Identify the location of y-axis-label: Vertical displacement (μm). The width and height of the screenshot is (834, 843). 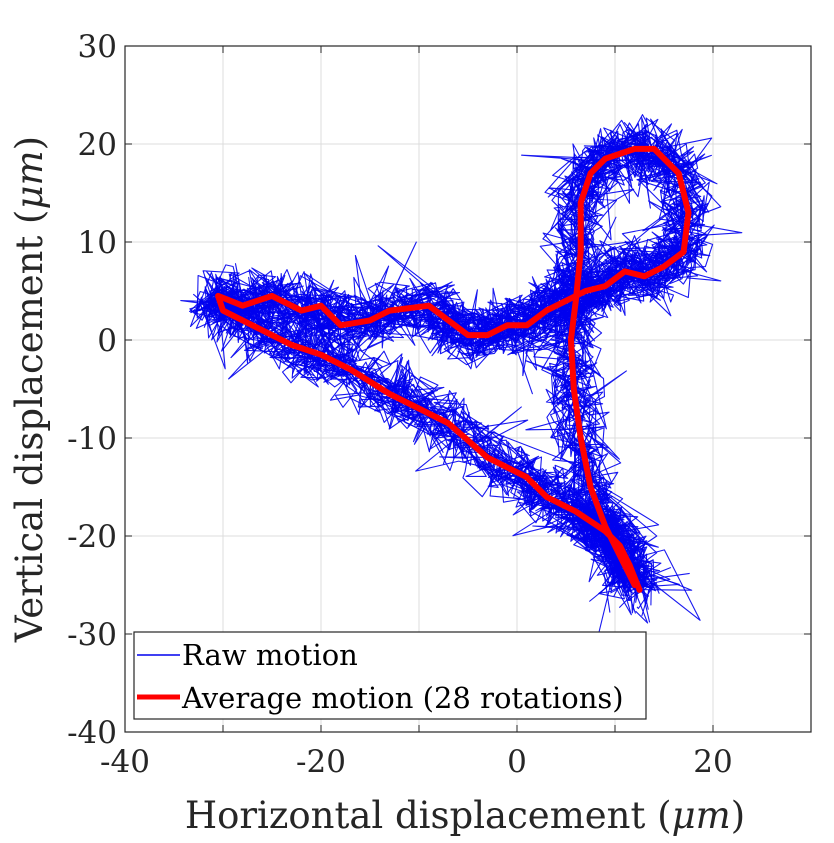
(29, 389).